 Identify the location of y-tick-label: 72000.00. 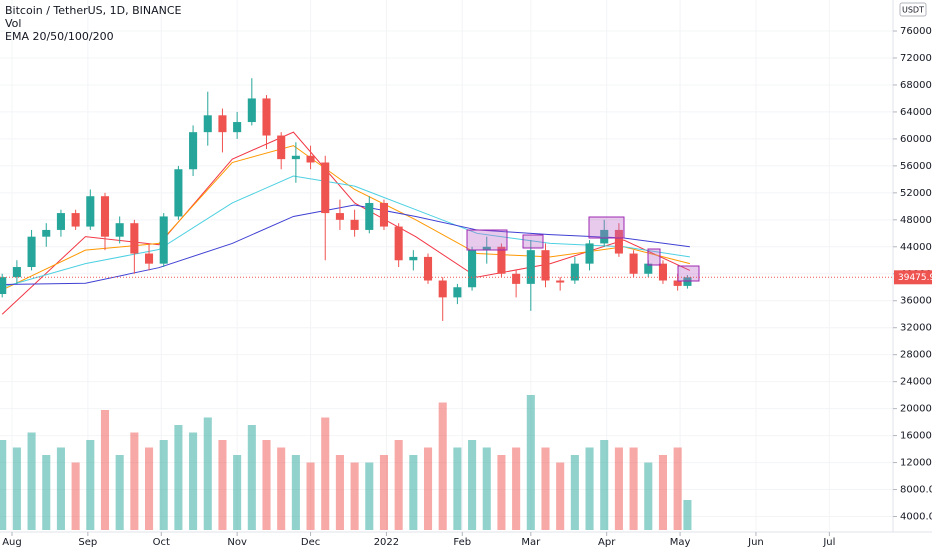
(916, 58).